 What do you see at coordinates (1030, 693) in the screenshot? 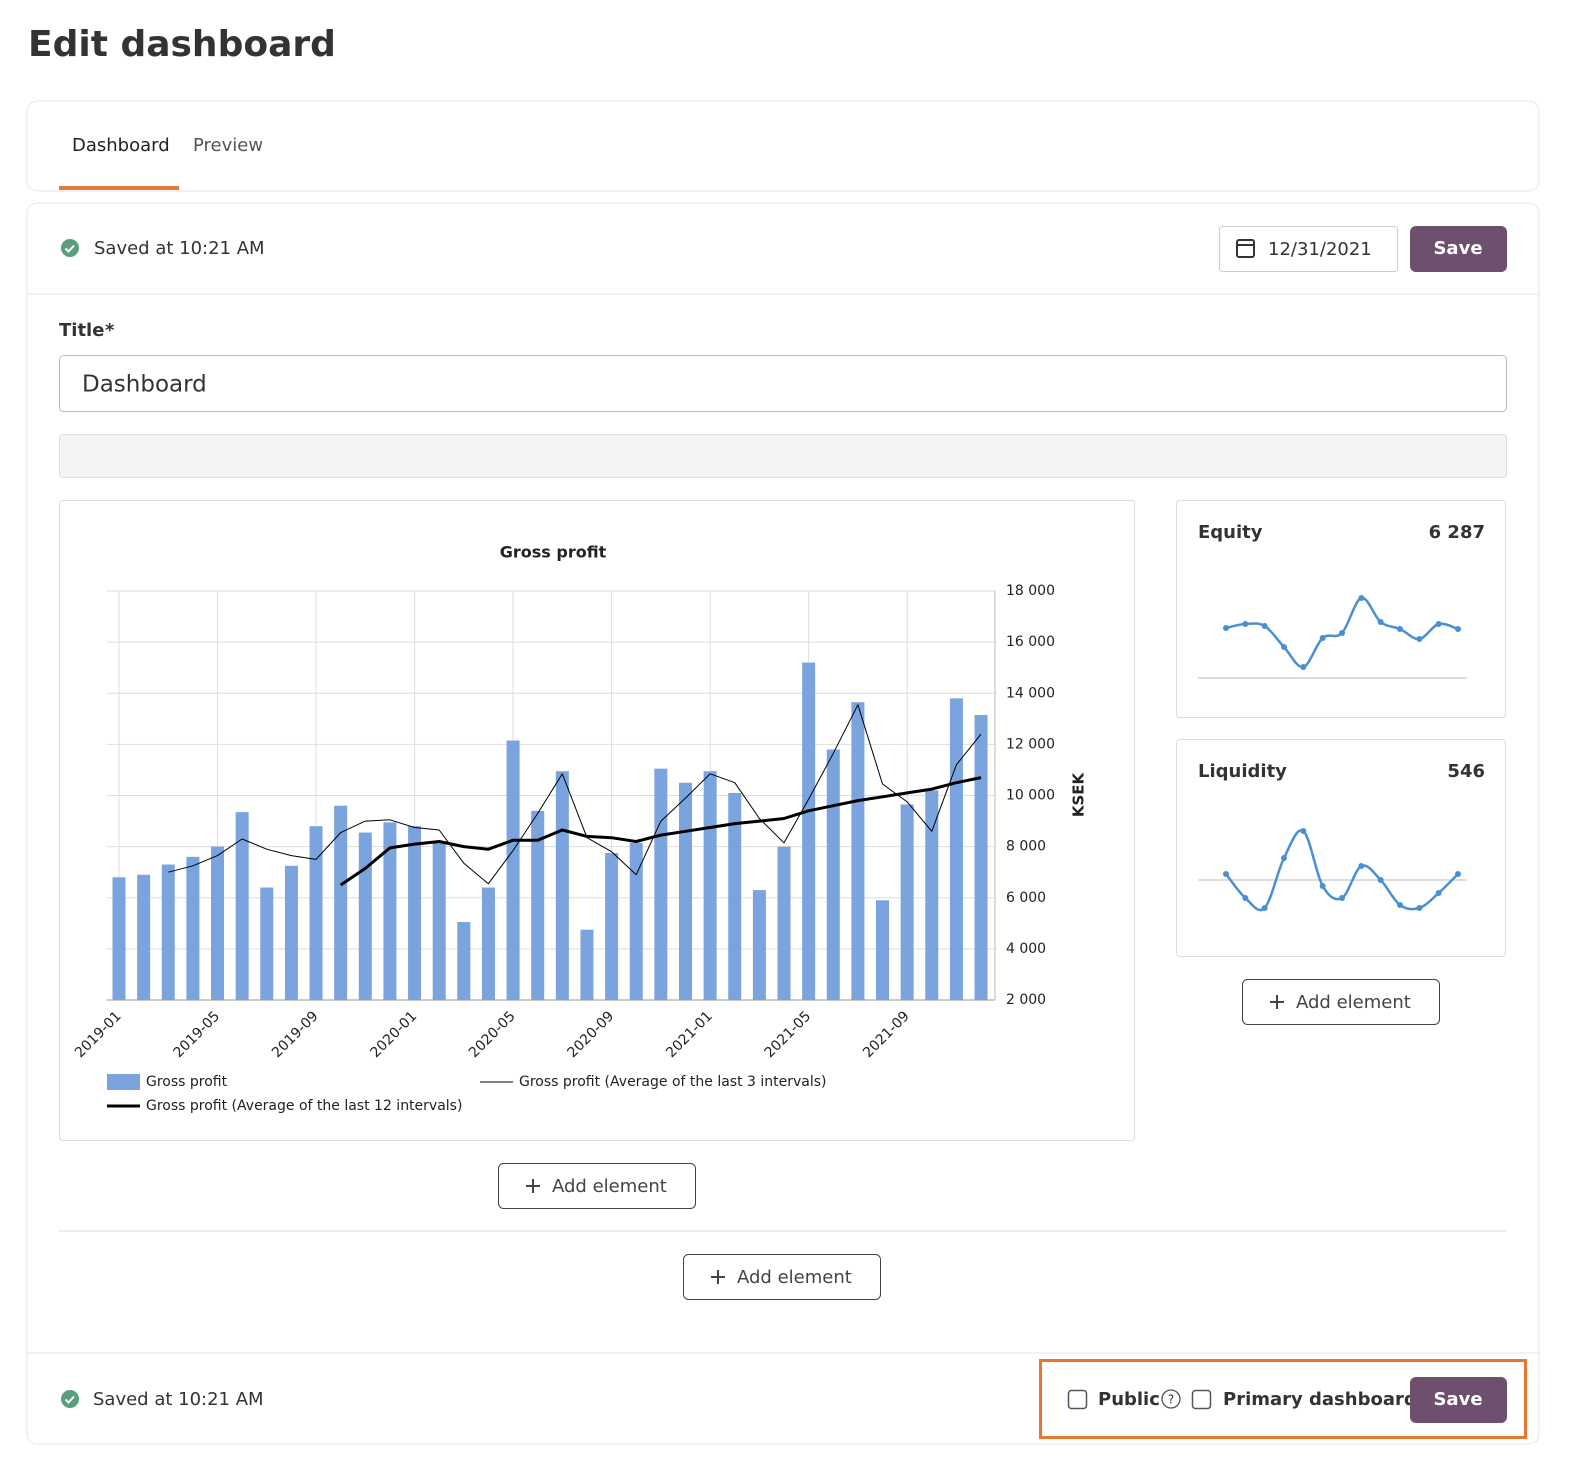
I see `y-tick-label: 14 000` at bounding box center [1030, 693].